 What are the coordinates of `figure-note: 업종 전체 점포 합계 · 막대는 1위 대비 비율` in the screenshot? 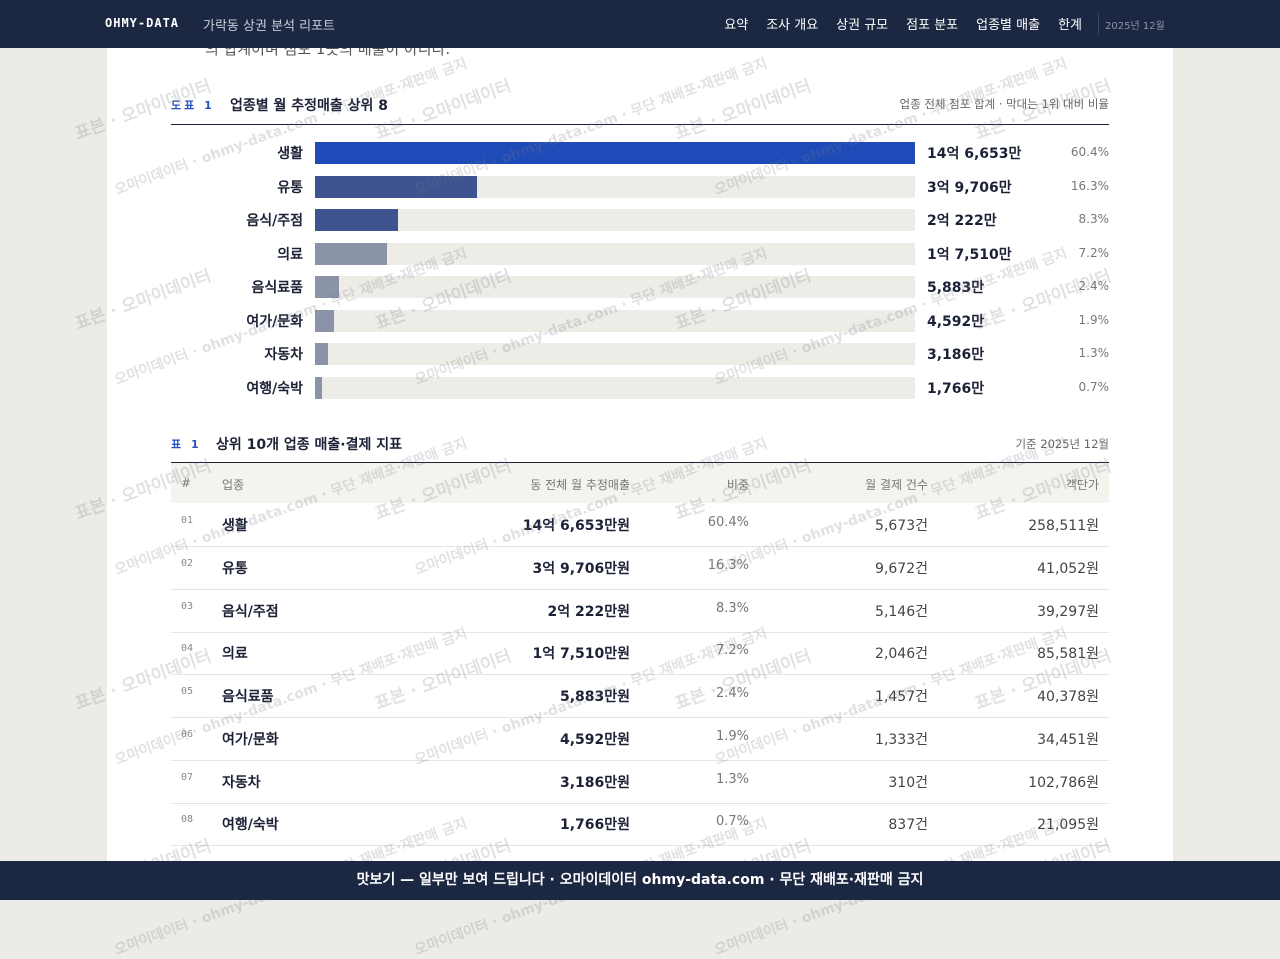 It's located at (1004, 104).